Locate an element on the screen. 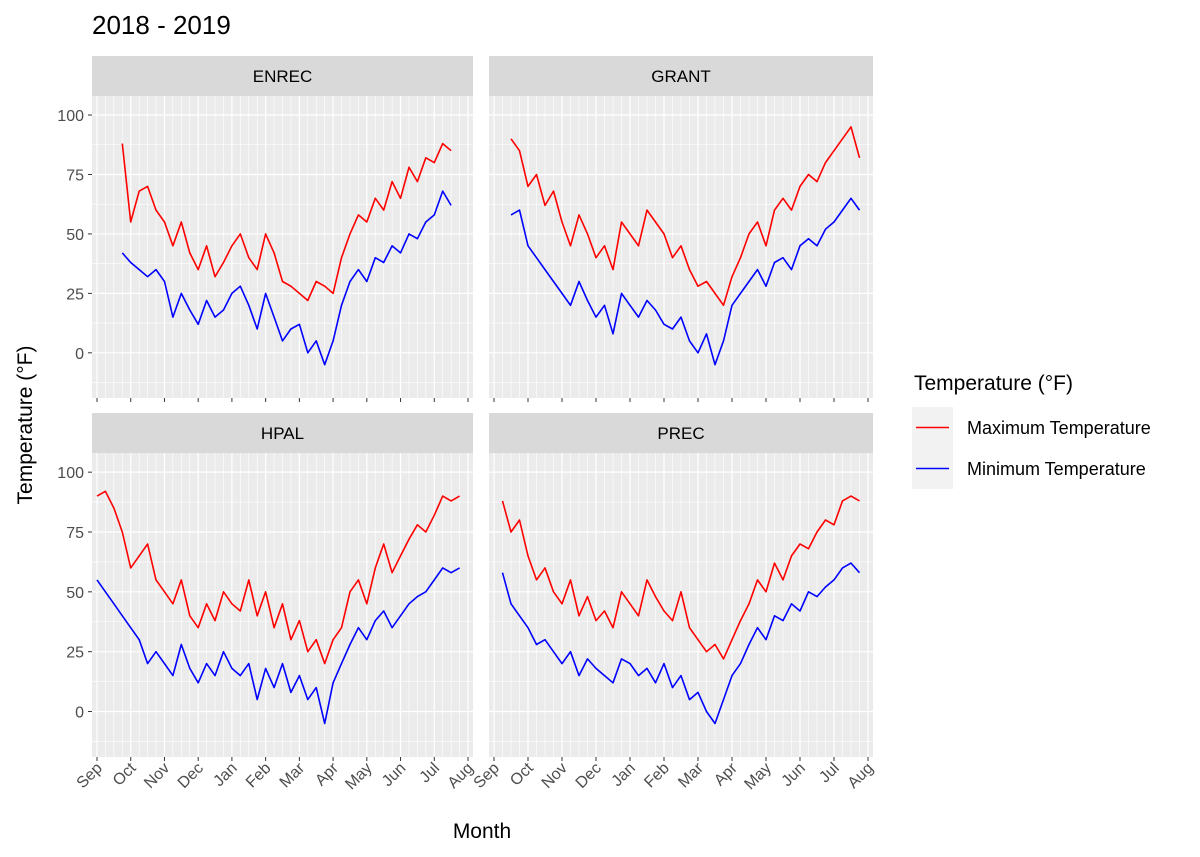 This screenshot has width=1200, height=857. x-axis-label: Month is located at coordinates (482, 831).